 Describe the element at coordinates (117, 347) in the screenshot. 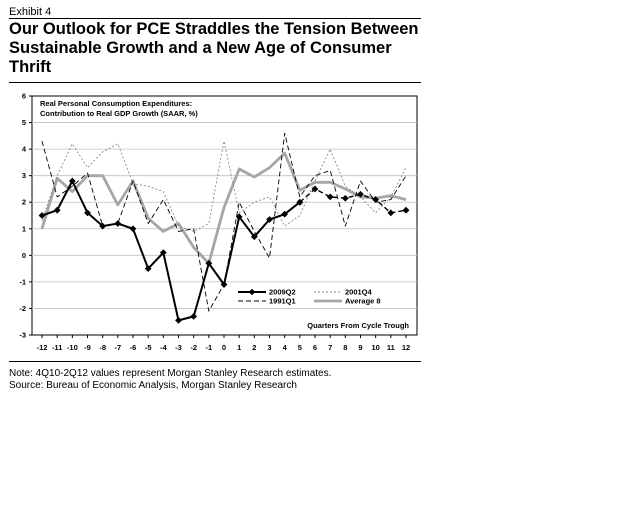

I see `x-tick-label: -7` at that location.